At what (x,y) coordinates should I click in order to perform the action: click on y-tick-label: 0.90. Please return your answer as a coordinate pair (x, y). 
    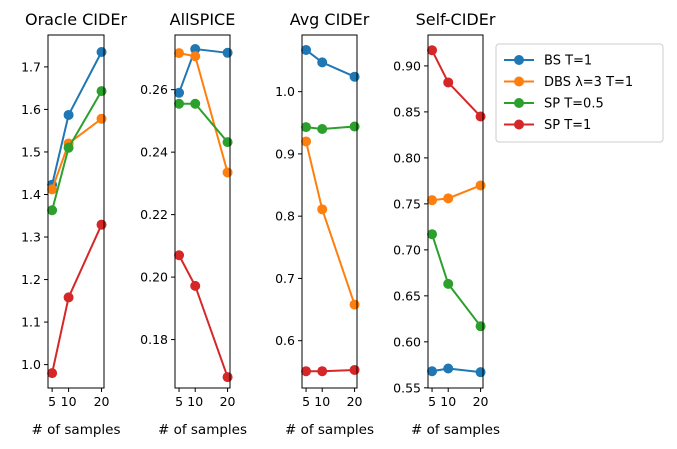
    Looking at the image, I should click on (407, 65).